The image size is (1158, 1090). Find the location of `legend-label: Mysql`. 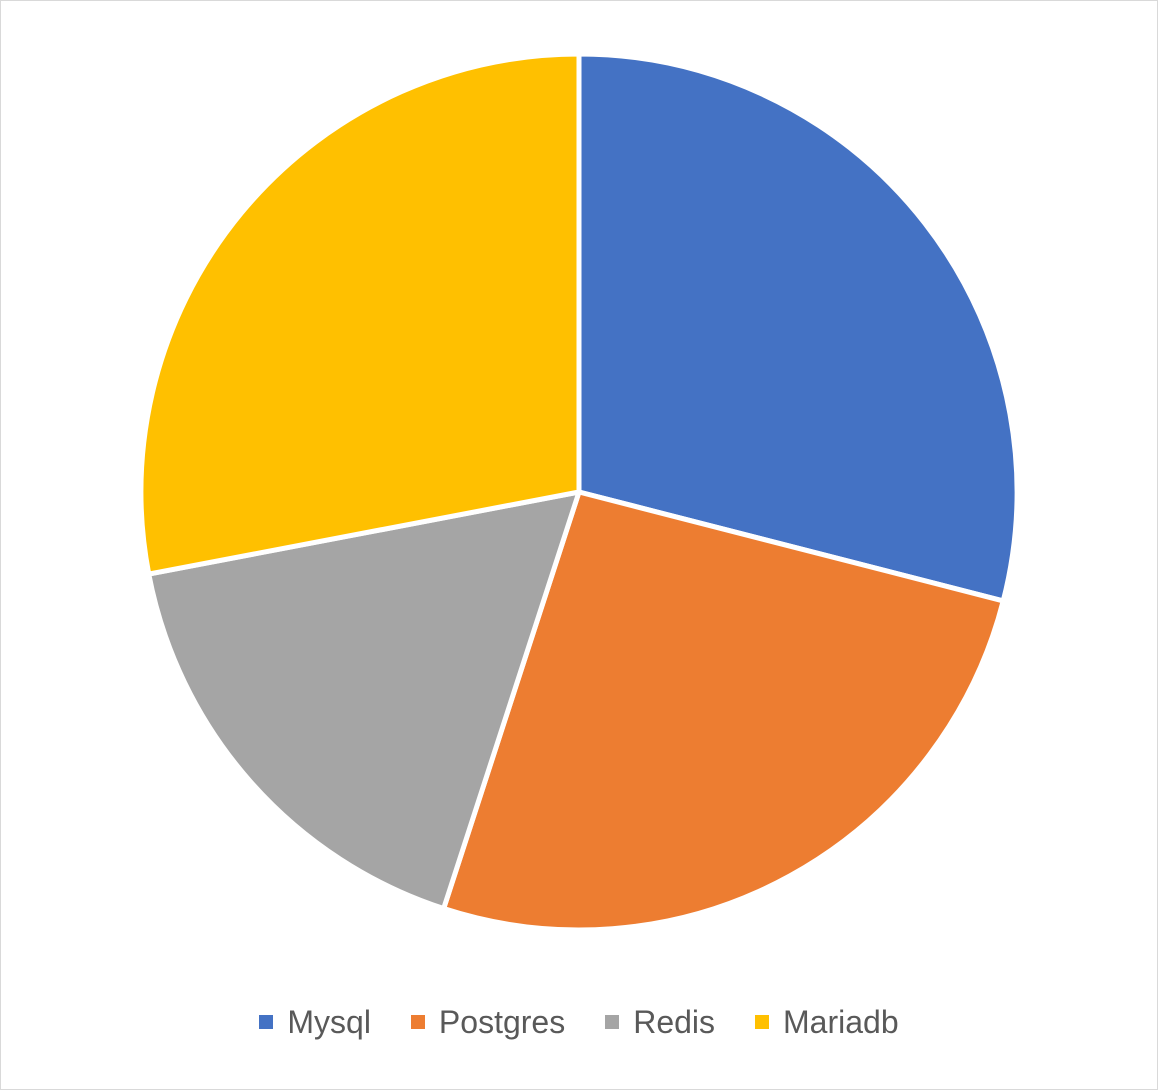

legend-label: Mysql is located at coordinates (329, 1022).